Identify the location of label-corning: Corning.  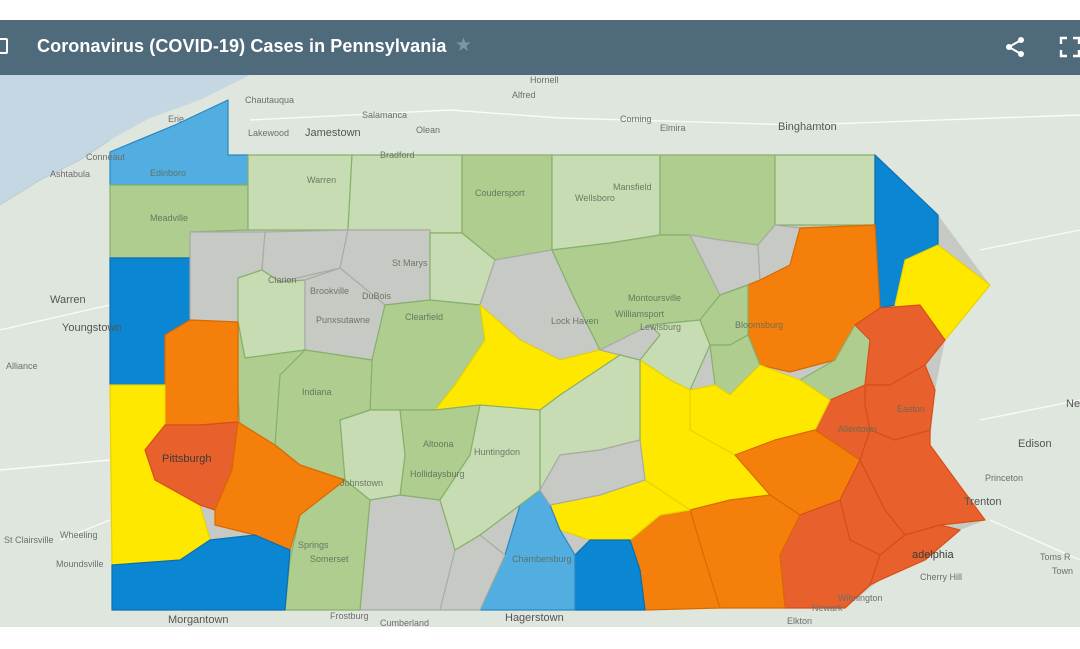
(636, 119).